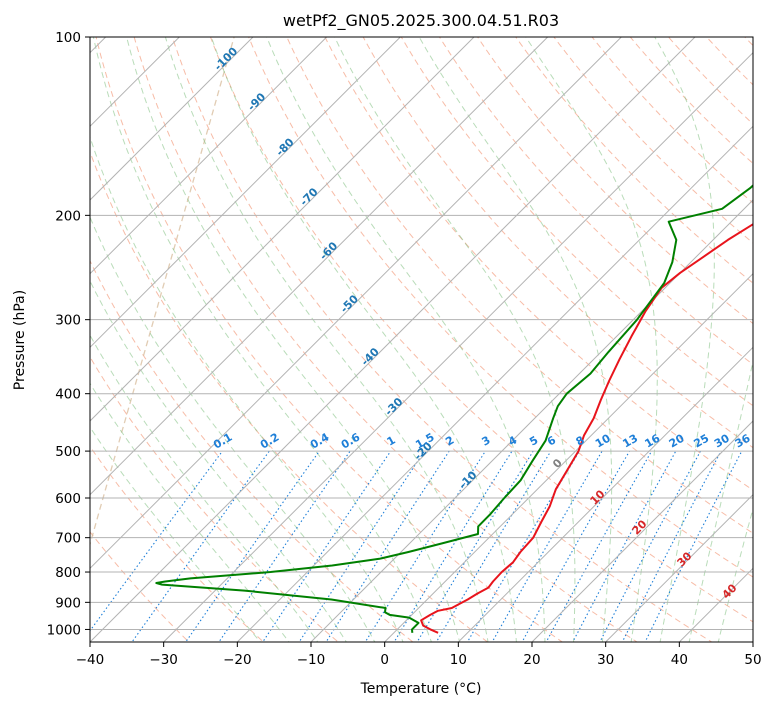 Image resolution: width=775 pixels, height=708 pixels. Describe the element at coordinates (222, 441) in the screenshot. I see `mixing-ratio-label: 0.1` at that location.